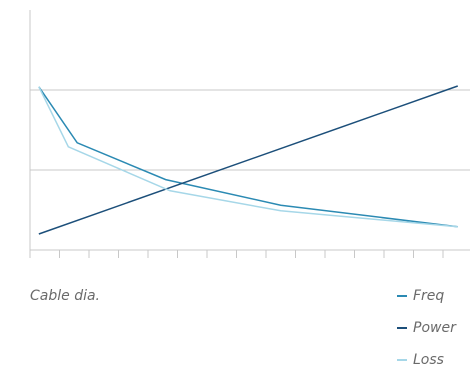 The height and width of the screenshot is (372, 473). I want to click on x-axis-label: Cable dia., so click(65, 296).